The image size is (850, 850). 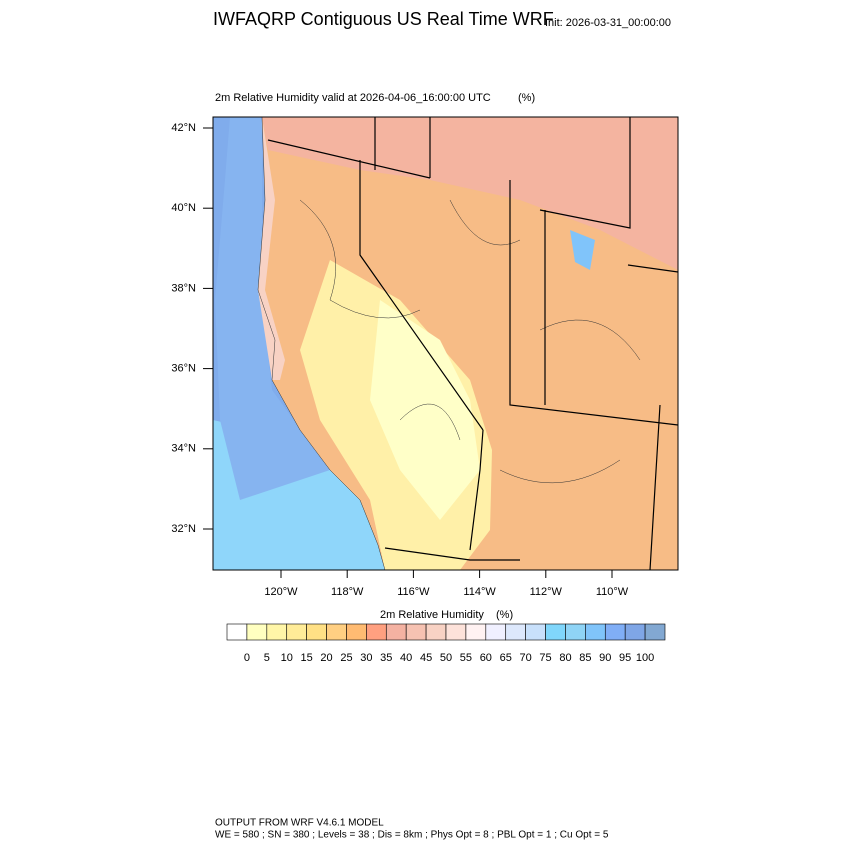 I want to click on colorbar-label: 0, so click(x=247, y=658).